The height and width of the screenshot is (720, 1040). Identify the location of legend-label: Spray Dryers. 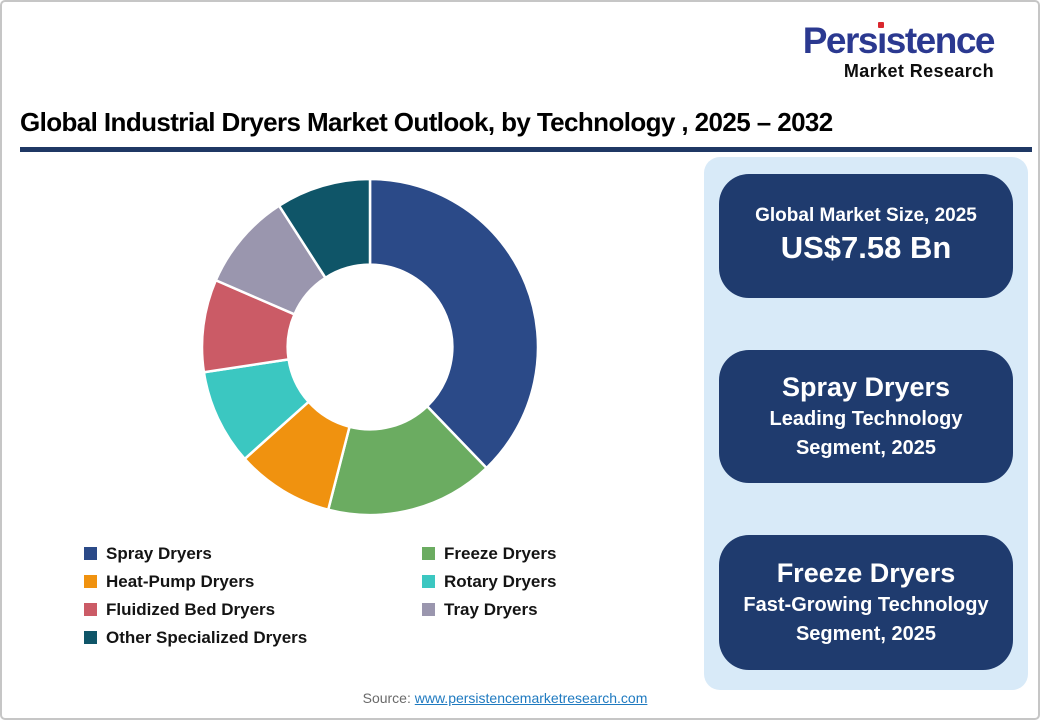
(159, 553).